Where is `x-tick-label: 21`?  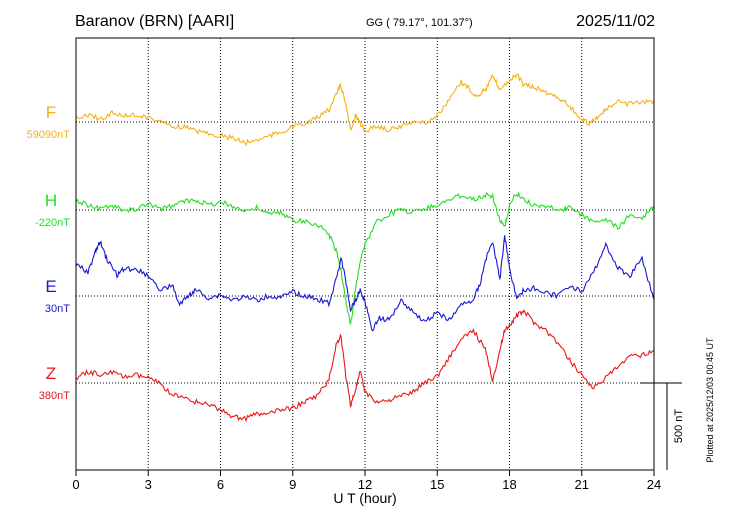
x-tick-label: 21 is located at coordinates (582, 484).